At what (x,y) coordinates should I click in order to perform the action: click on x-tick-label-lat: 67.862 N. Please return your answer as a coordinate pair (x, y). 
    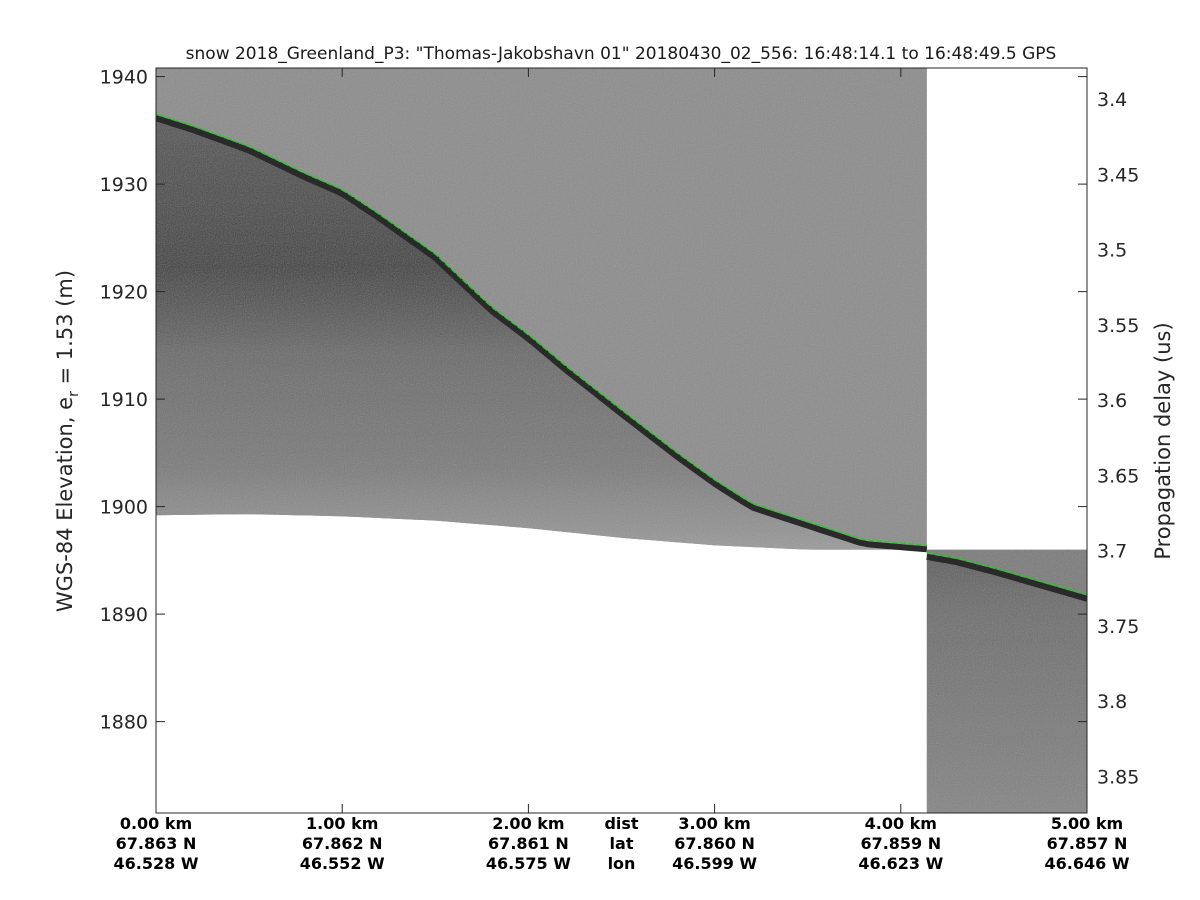
    Looking at the image, I should click on (342, 843).